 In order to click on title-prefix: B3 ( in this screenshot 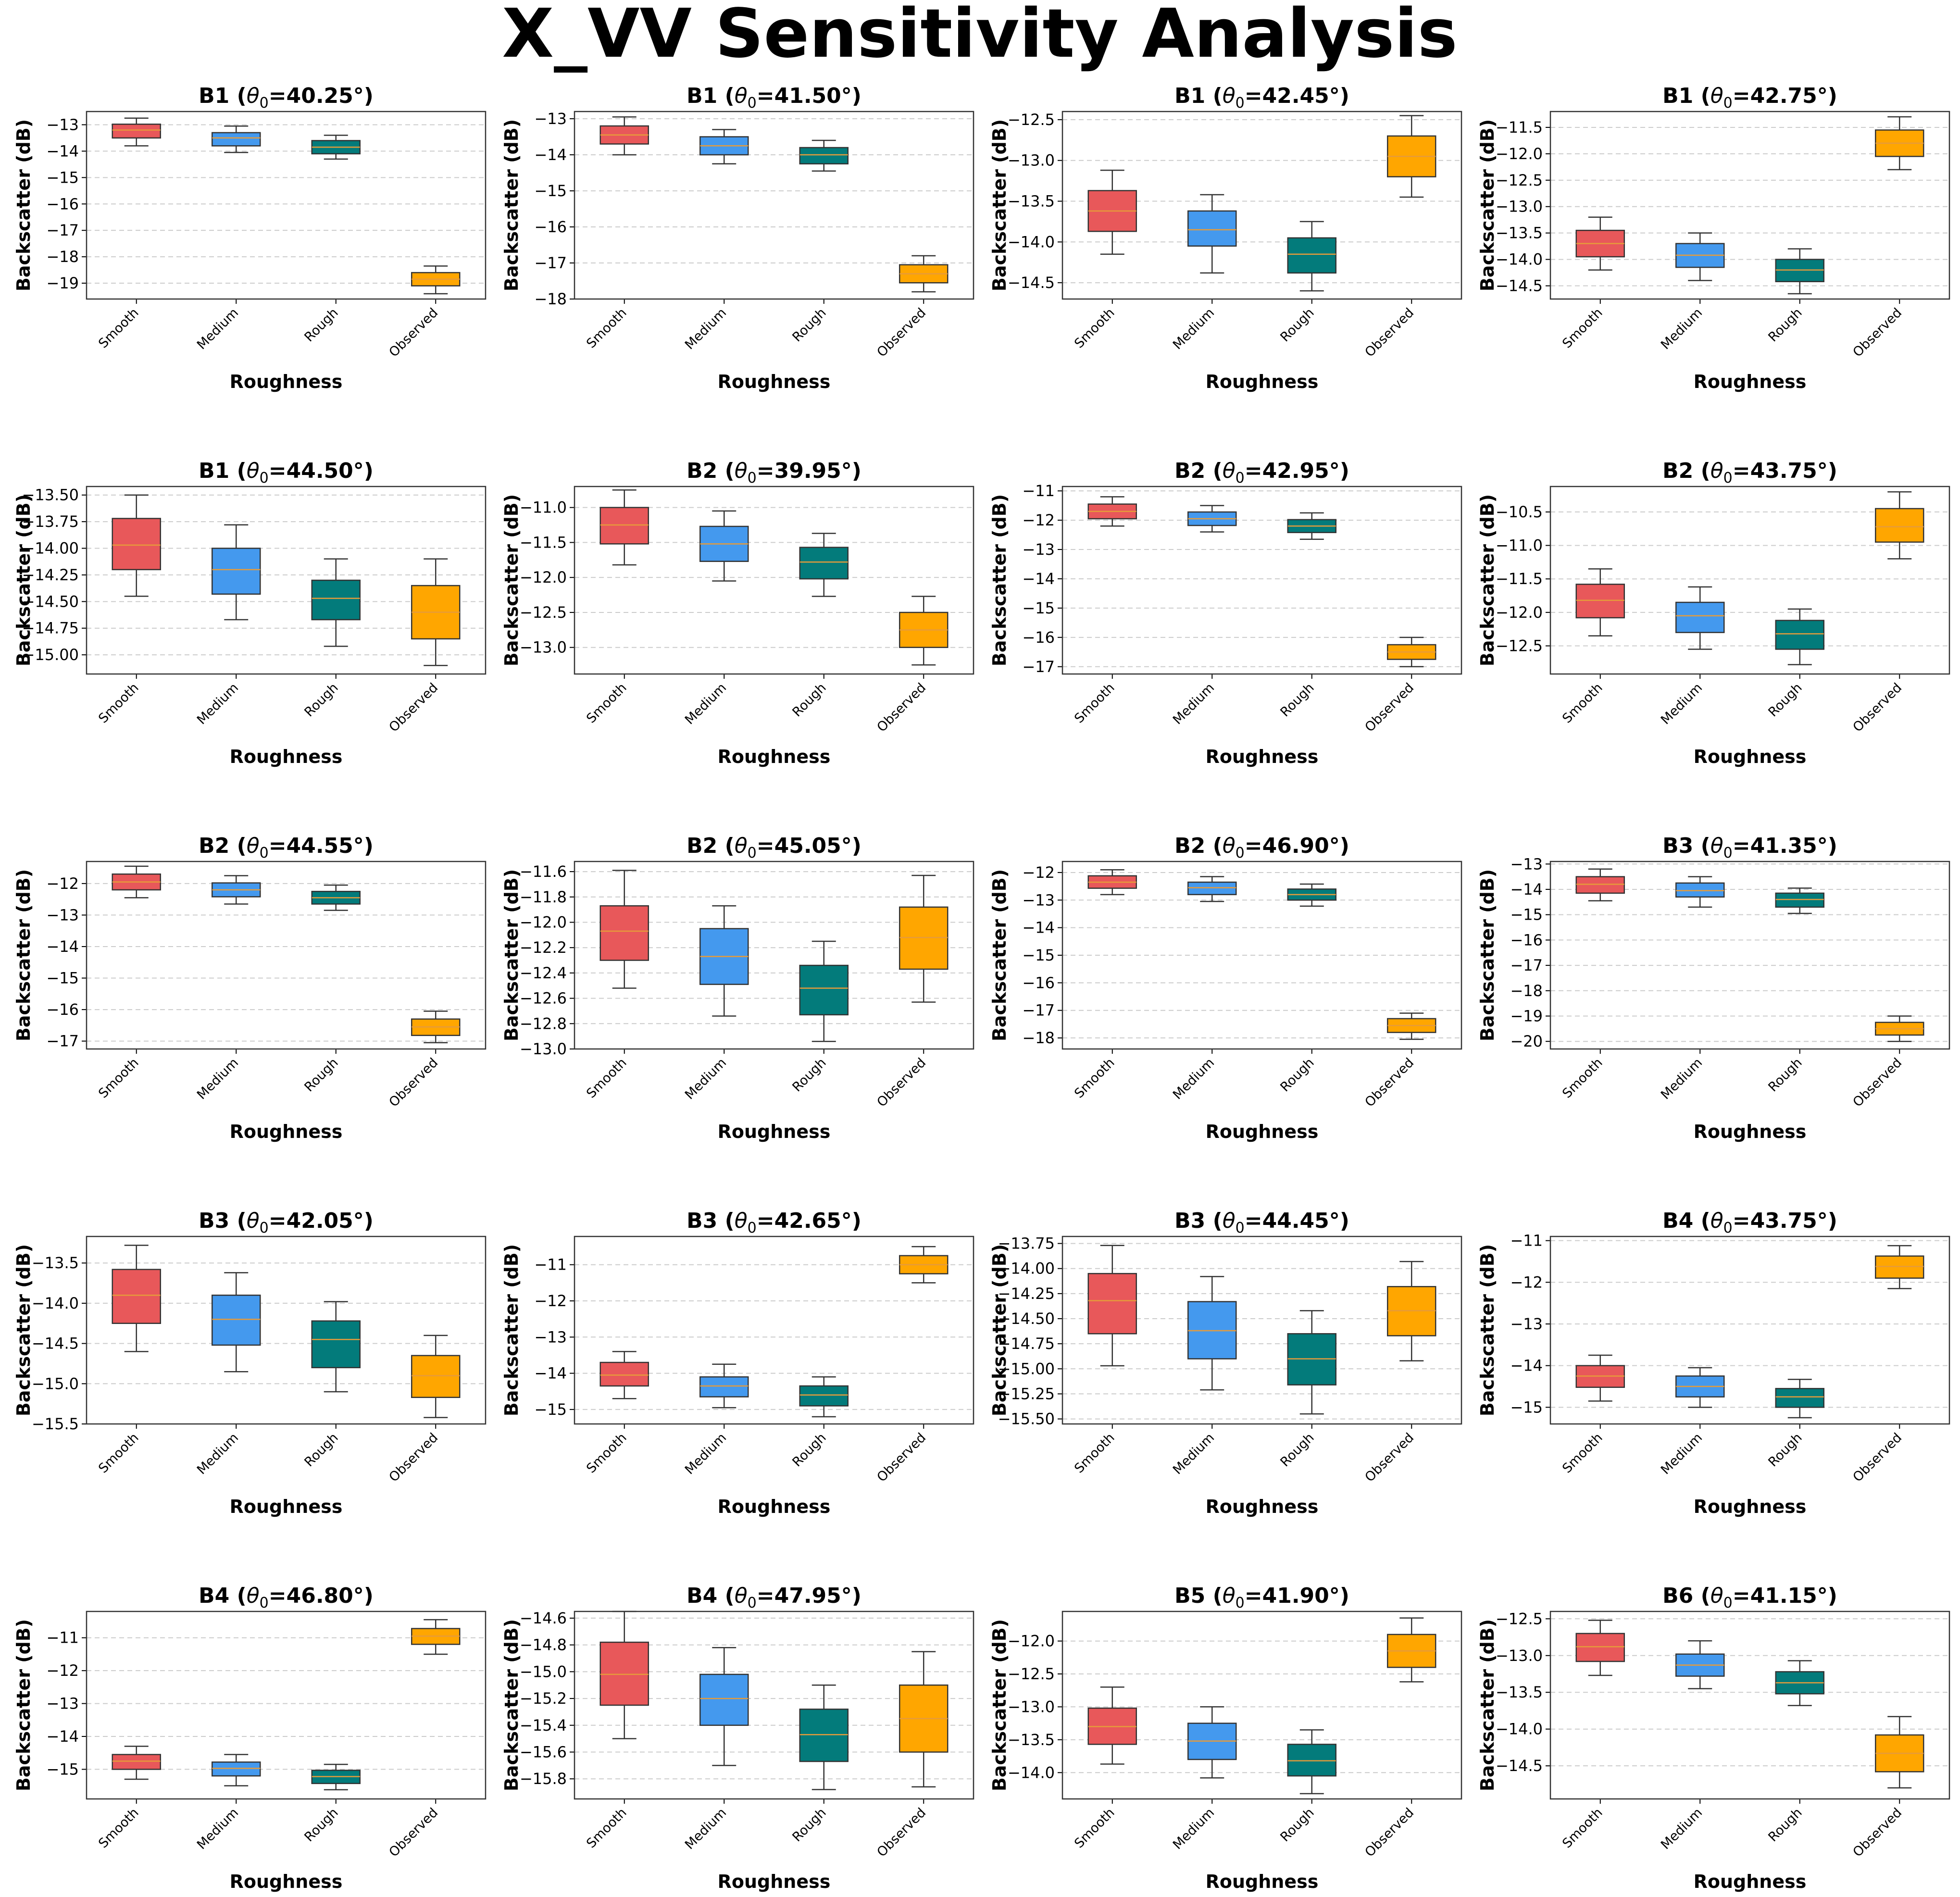, I will do `click(1198, 1221)`.